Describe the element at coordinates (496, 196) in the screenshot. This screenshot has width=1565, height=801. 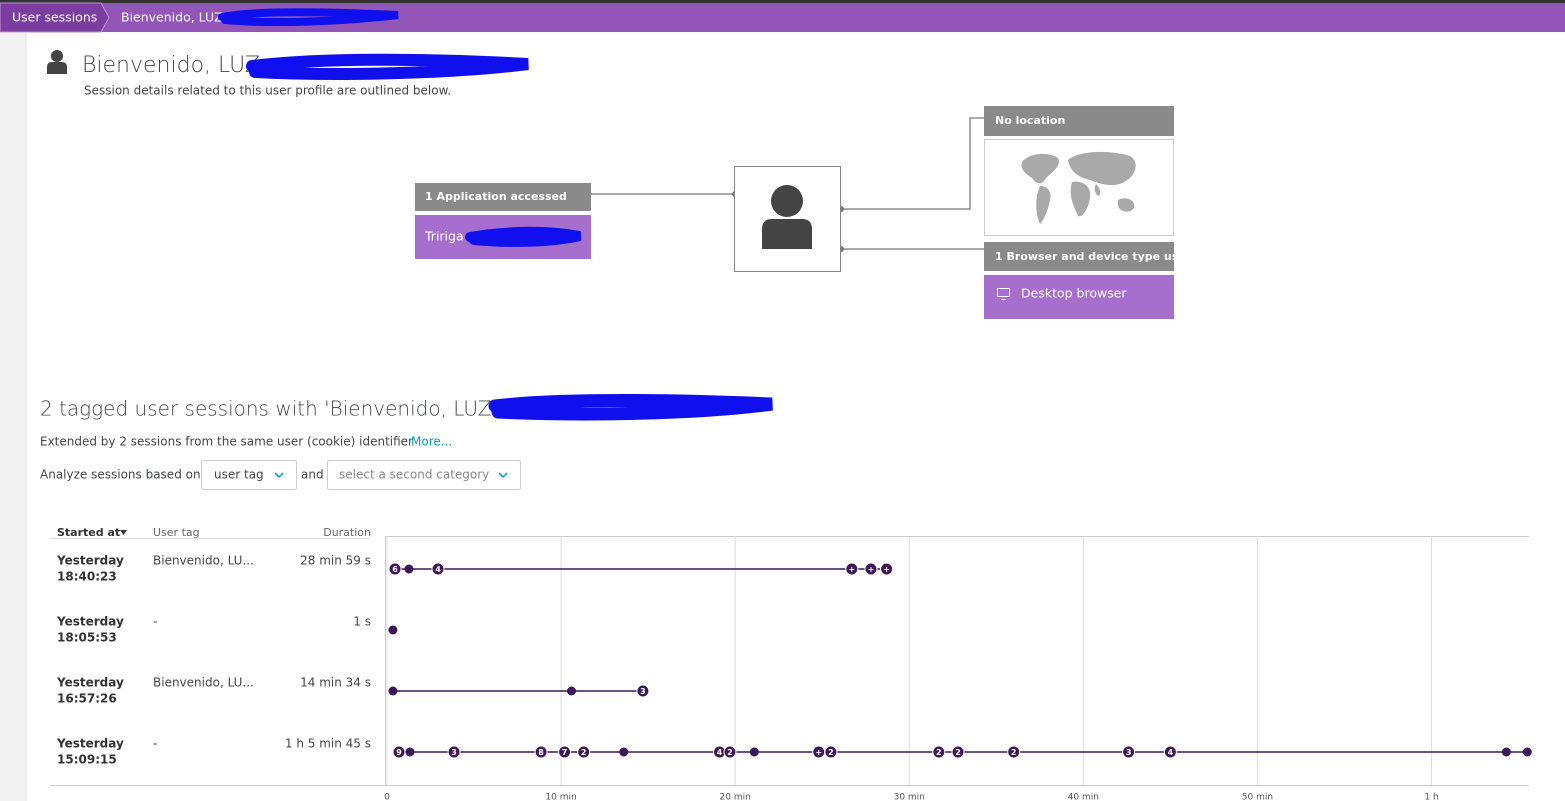
I see `application-header-text: 1 Application accessed` at that location.